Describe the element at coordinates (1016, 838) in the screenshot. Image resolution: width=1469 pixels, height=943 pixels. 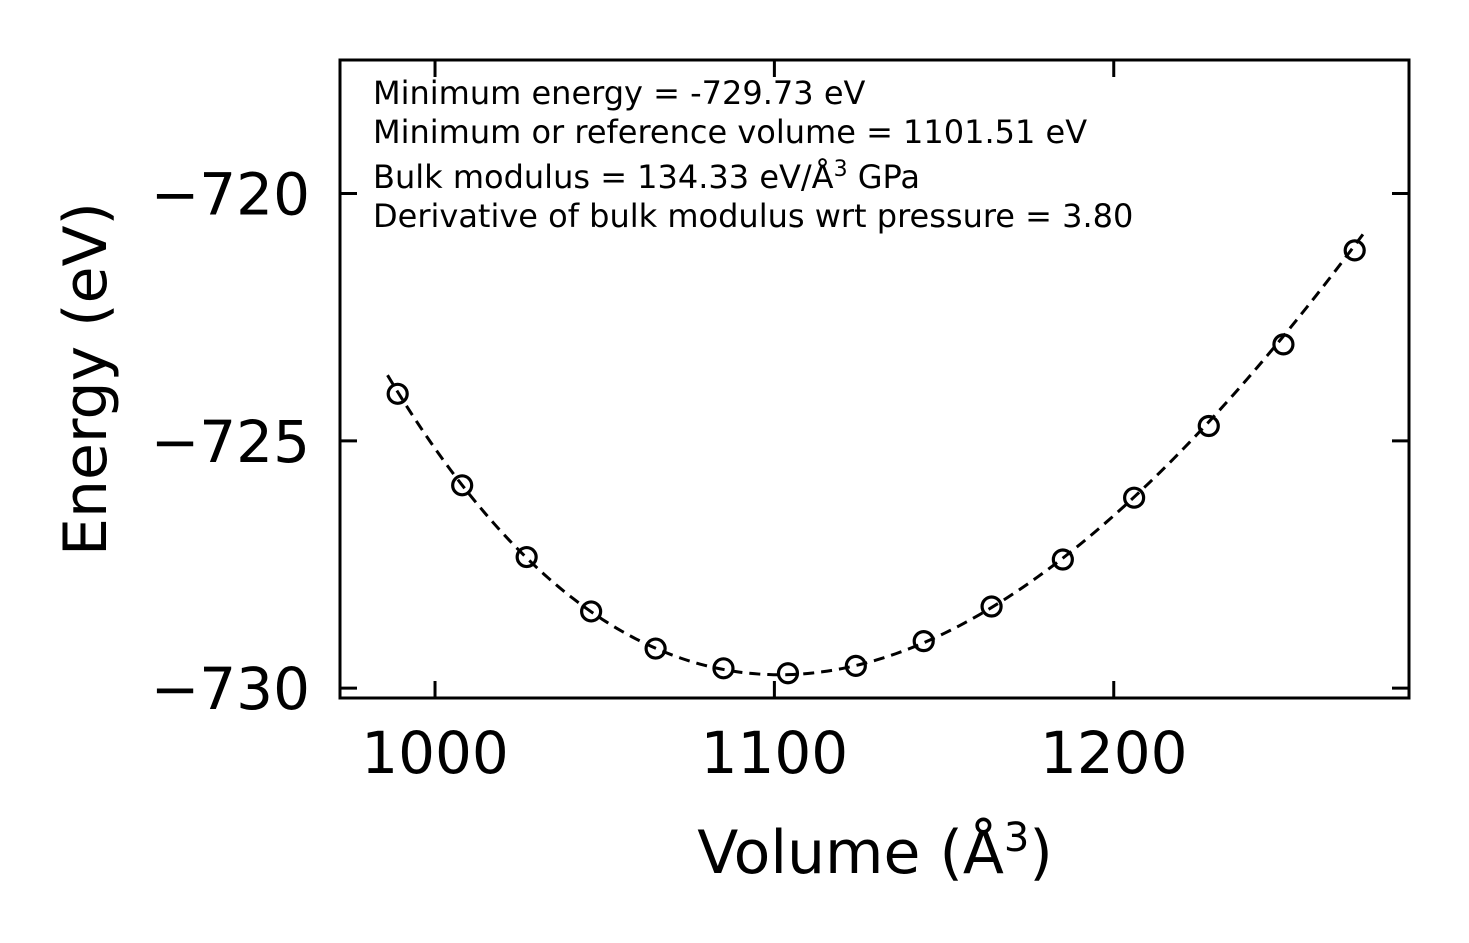
I see `x-axis-label-superscript: 3` at that location.